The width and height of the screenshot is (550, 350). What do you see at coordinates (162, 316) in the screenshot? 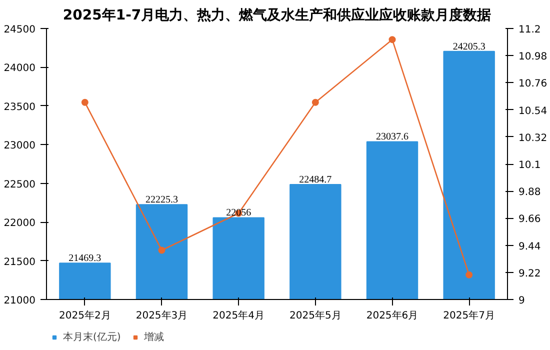
I see `x-tick-label: 2025年3月` at bounding box center [162, 316].